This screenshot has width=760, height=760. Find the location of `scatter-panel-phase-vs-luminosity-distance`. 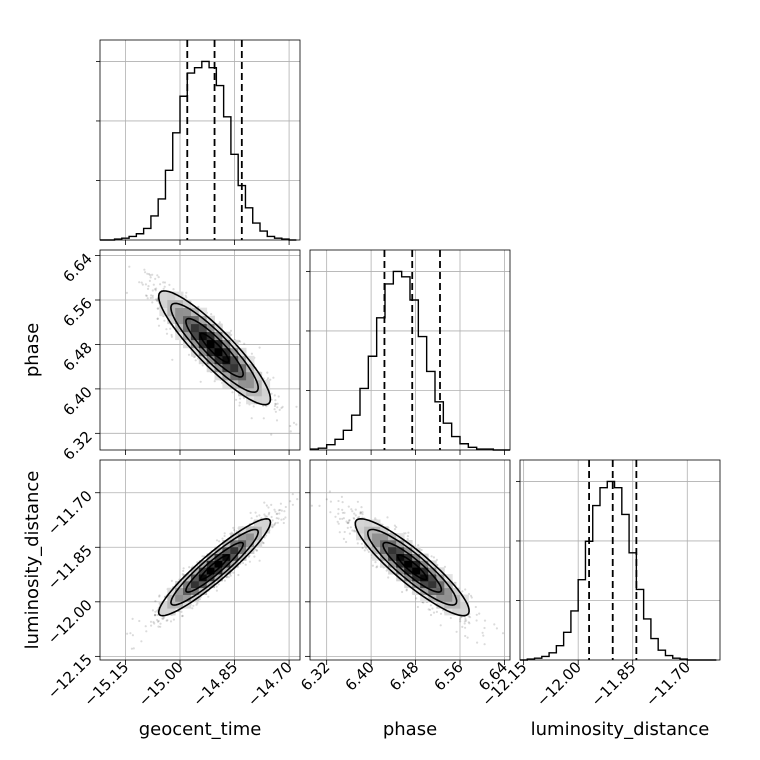

scatter-panel-phase-vs-luminosity-distance is located at coordinates (408, 562).